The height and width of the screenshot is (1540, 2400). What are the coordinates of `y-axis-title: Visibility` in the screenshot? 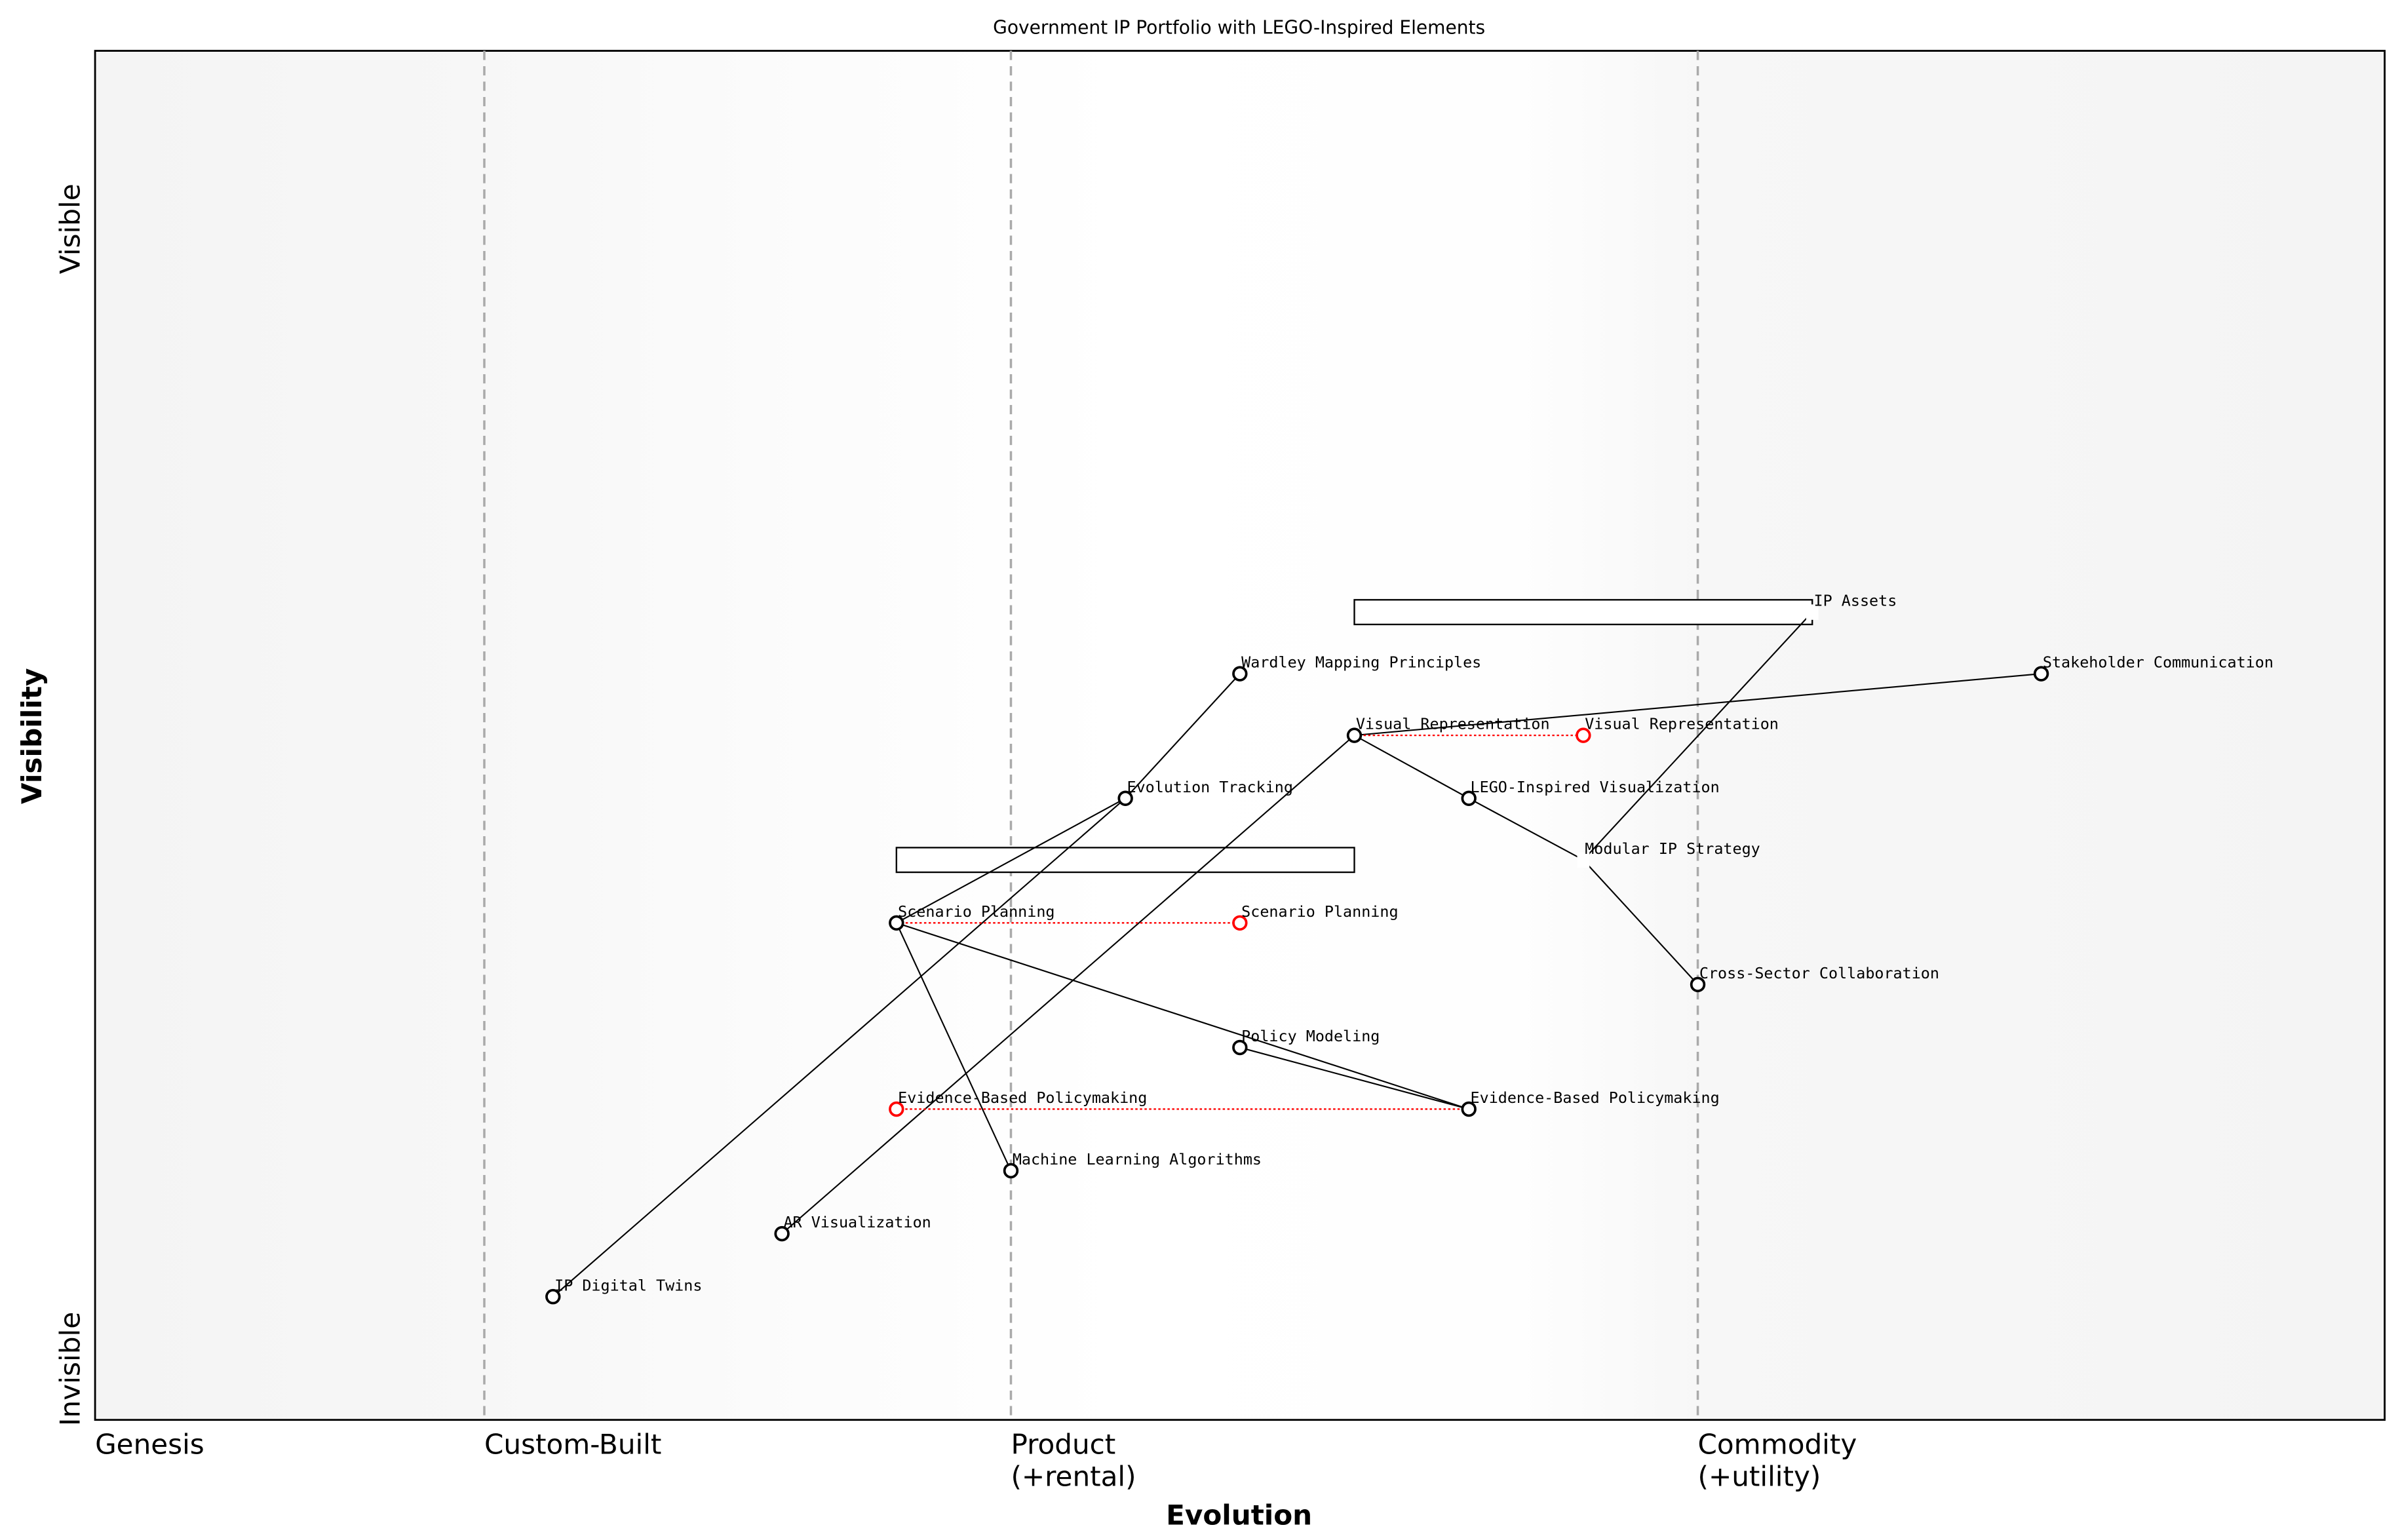 It's located at (32, 736).